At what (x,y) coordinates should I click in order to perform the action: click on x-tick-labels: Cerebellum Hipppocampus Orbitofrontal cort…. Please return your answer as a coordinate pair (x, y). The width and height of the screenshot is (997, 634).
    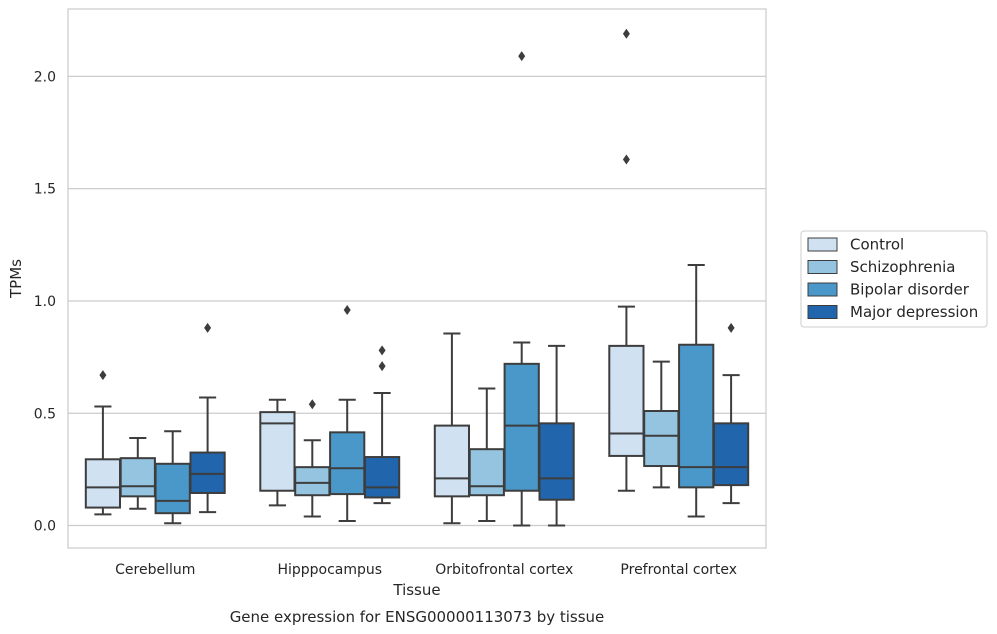
    Looking at the image, I should click on (426, 570).